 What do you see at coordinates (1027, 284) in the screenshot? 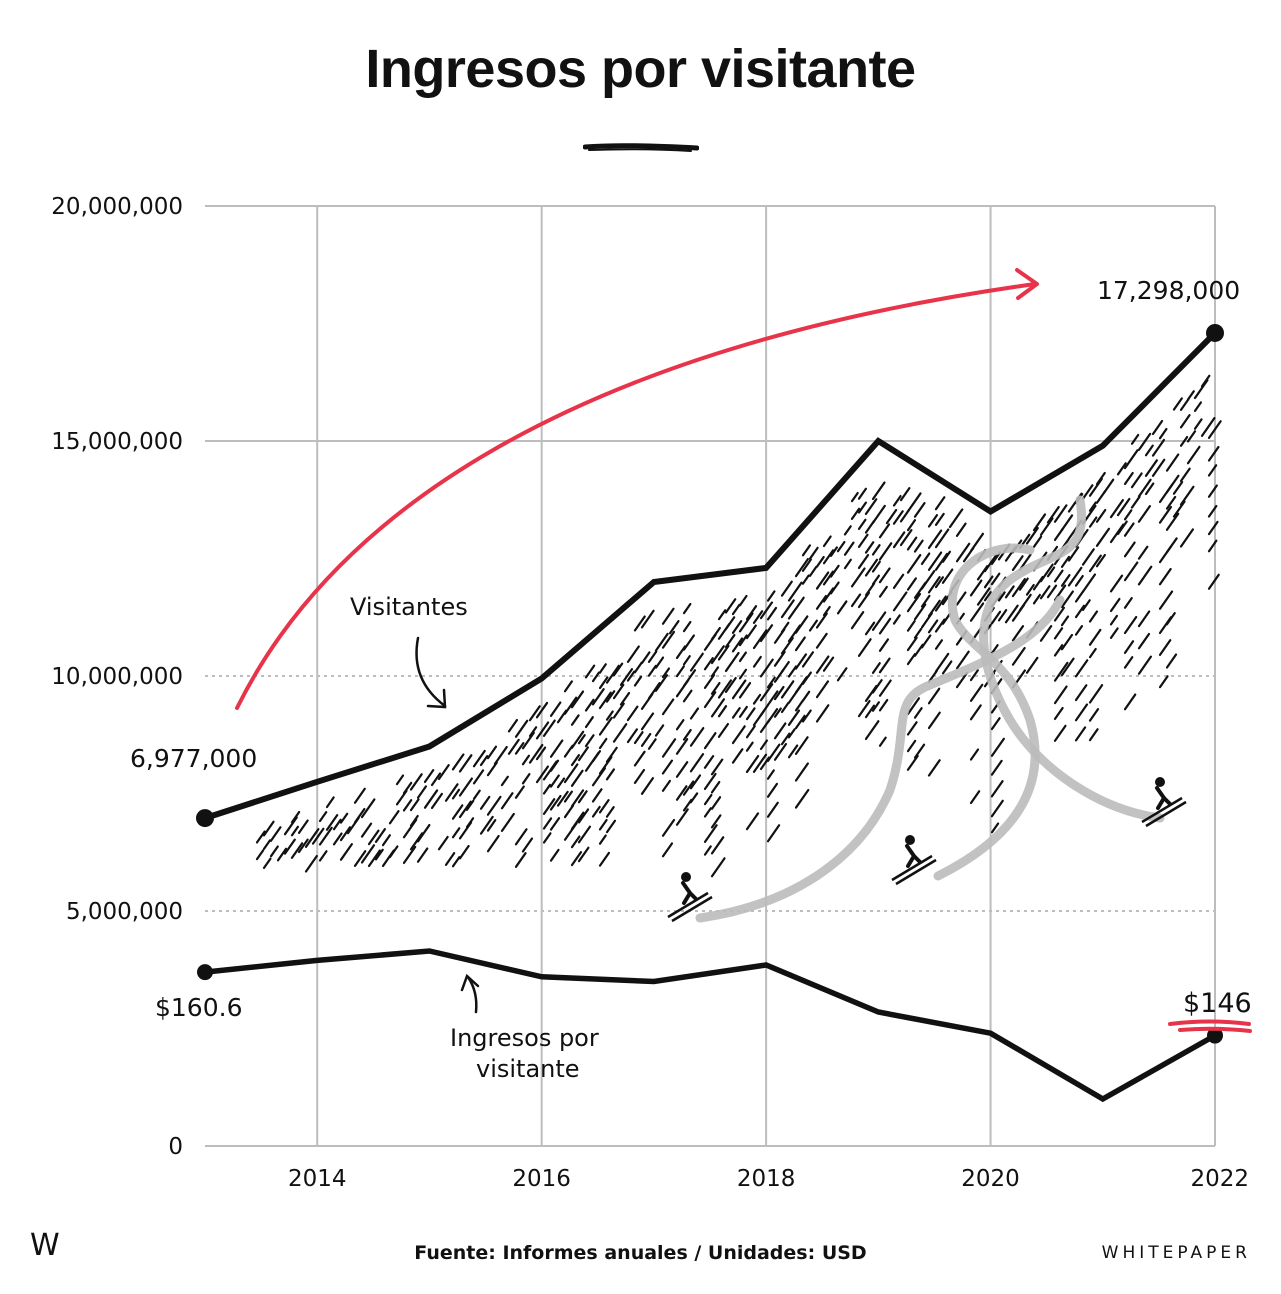
I see `growth-arrow-head` at bounding box center [1027, 284].